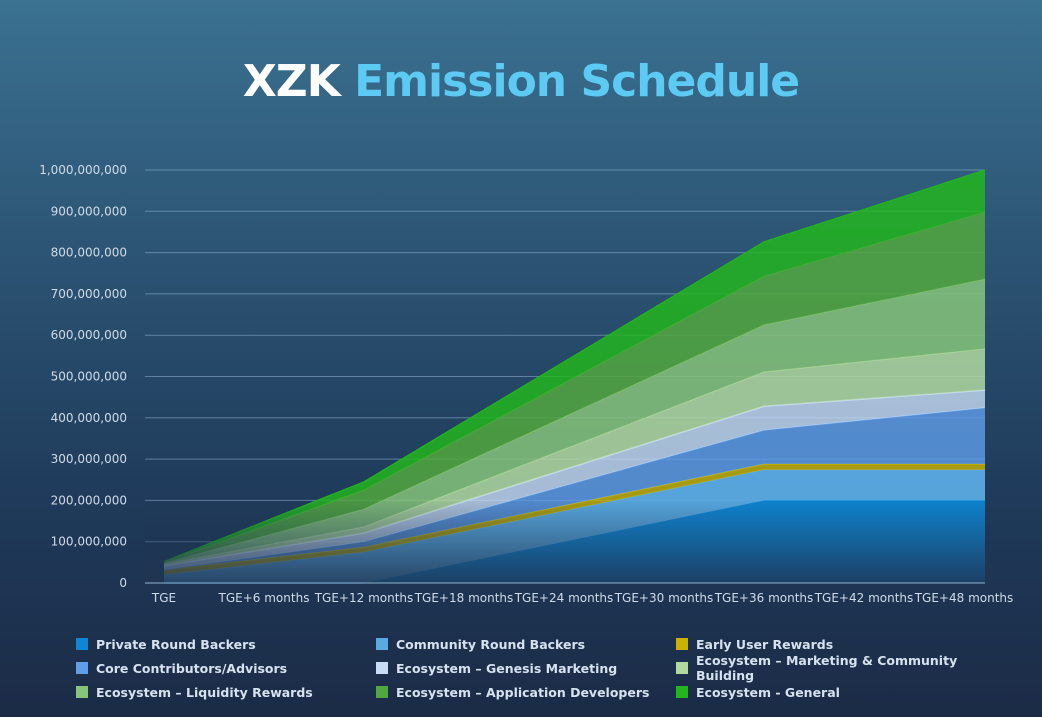 Image resolution: width=1042 pixels, height=717 pixels. What do you see at coordinates (765, 644) in the screenshot?
I see `legend-label: Early User Rewards` at bounding box center [765, 644].